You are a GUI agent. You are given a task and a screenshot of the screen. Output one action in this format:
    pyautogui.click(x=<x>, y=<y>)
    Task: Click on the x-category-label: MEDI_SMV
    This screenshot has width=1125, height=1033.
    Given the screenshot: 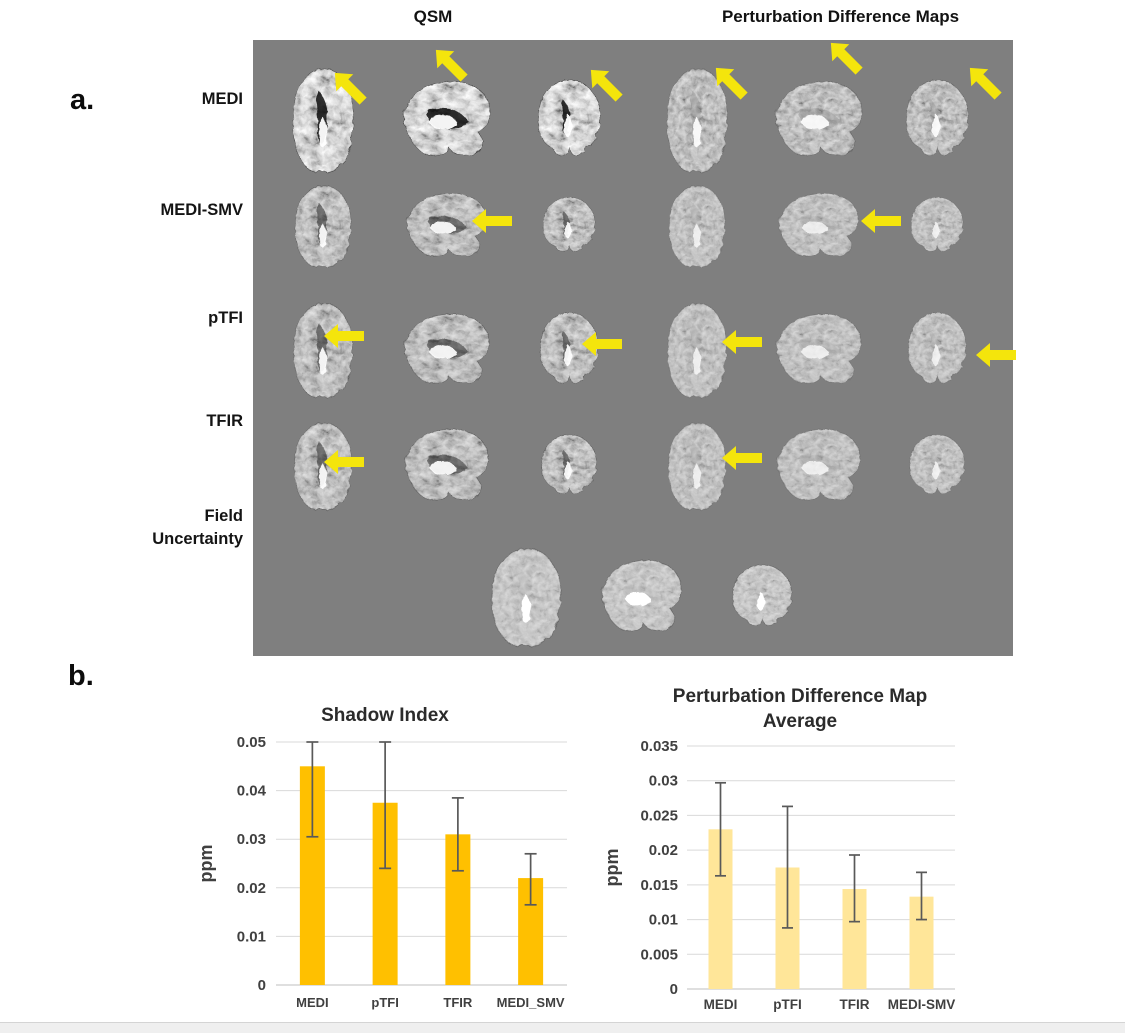 What is the action you would take?
    pyautogui.click(x=531, y=1002)
    